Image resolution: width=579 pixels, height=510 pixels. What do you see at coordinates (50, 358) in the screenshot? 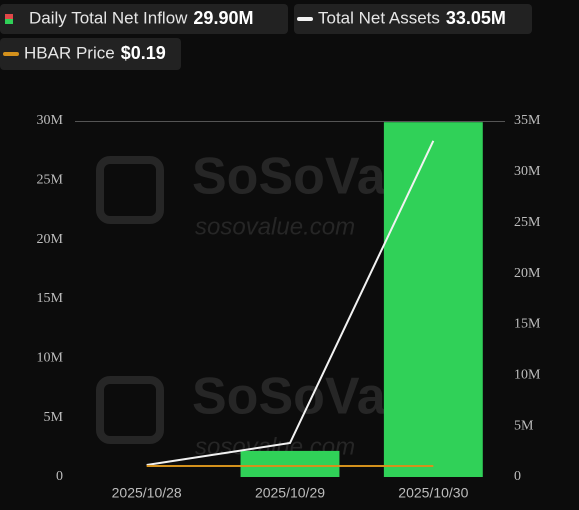
I see `y-tick-label: 10M` at bounding box center [50, 358].